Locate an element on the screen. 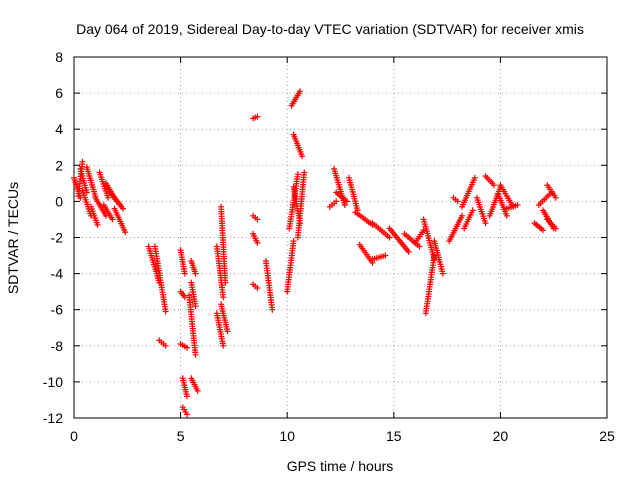  y-tick-label: 0 is located at coordinates (59, 201).